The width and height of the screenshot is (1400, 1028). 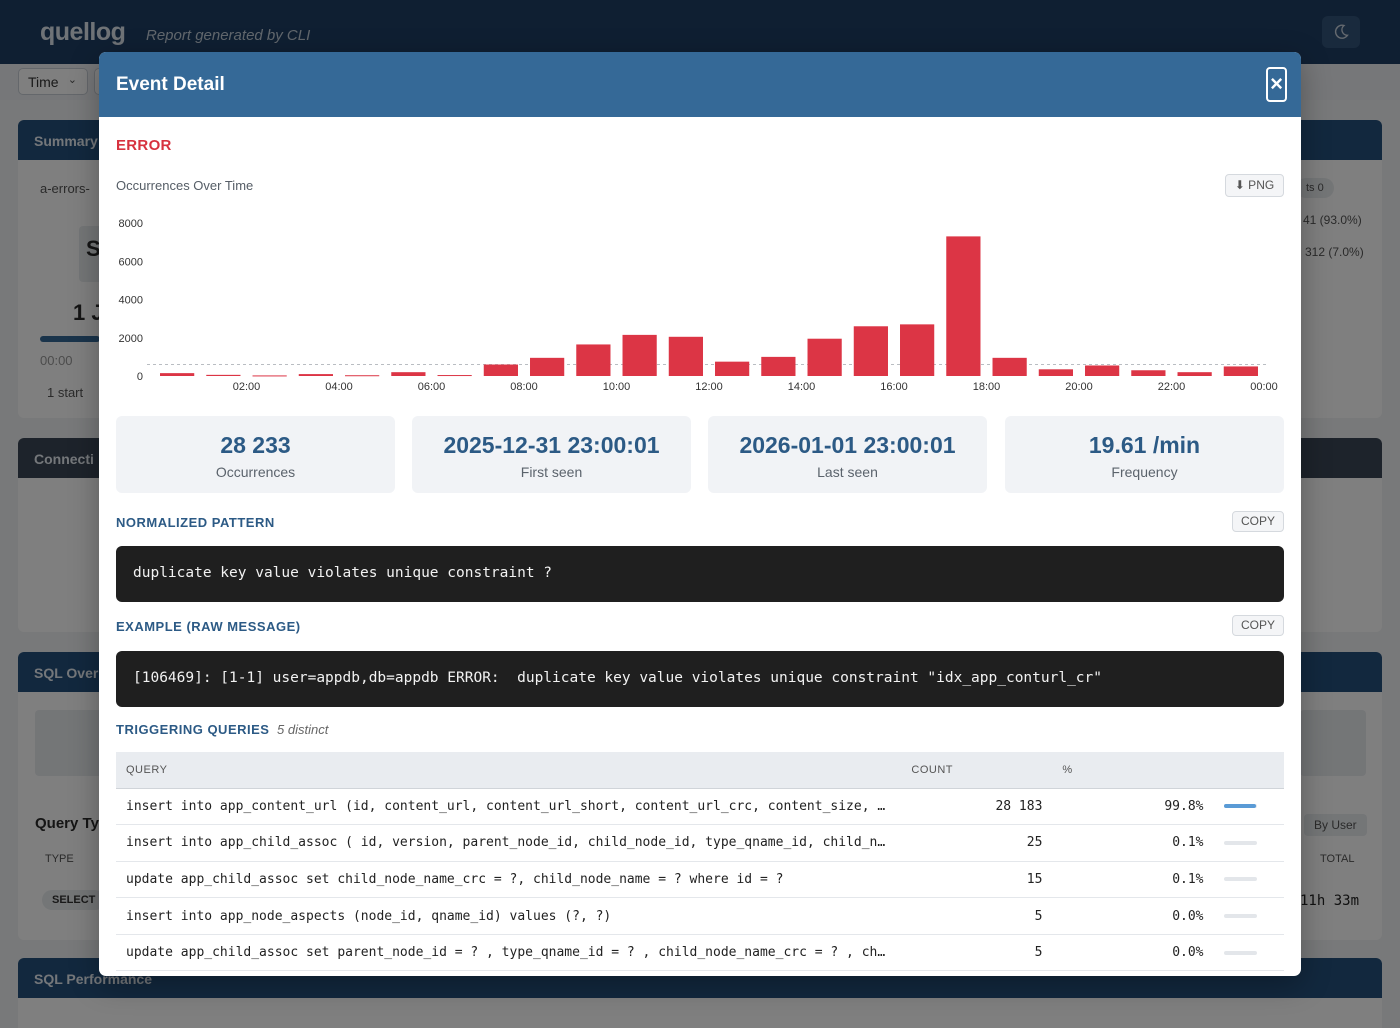 What do you see at coordinates (1079, 387) in the screenshot?
I see `x-tick-label: 20:00` at bounding box center [1079, 387].